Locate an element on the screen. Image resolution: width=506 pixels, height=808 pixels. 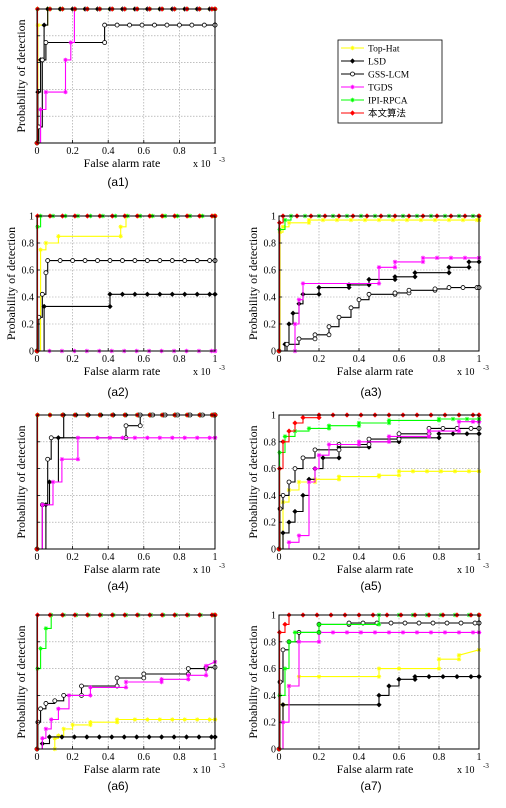
y-tick-label: 0.8 is located at coordinates (28, 244).